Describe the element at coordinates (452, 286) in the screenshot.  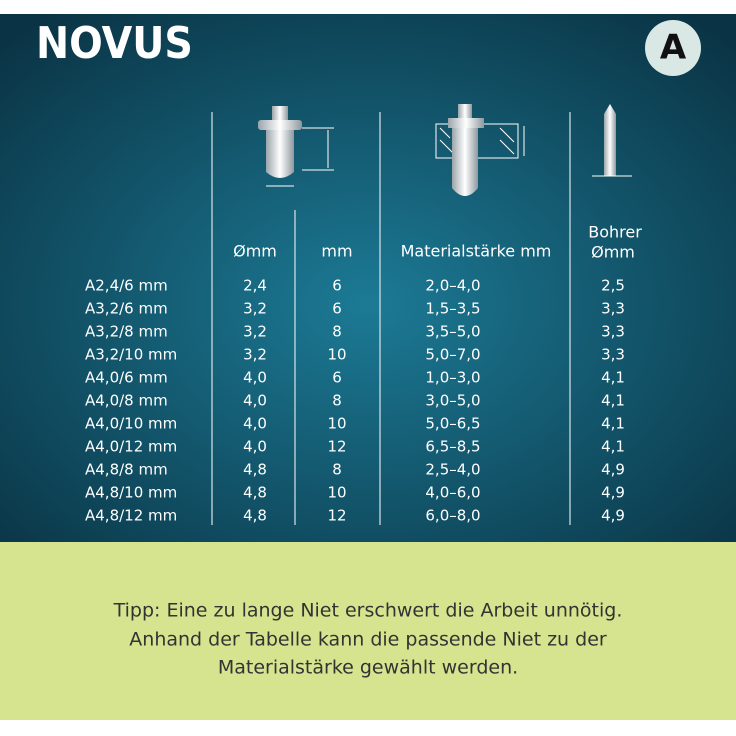
I see `table-cell: 2,0–4,0` at that location.